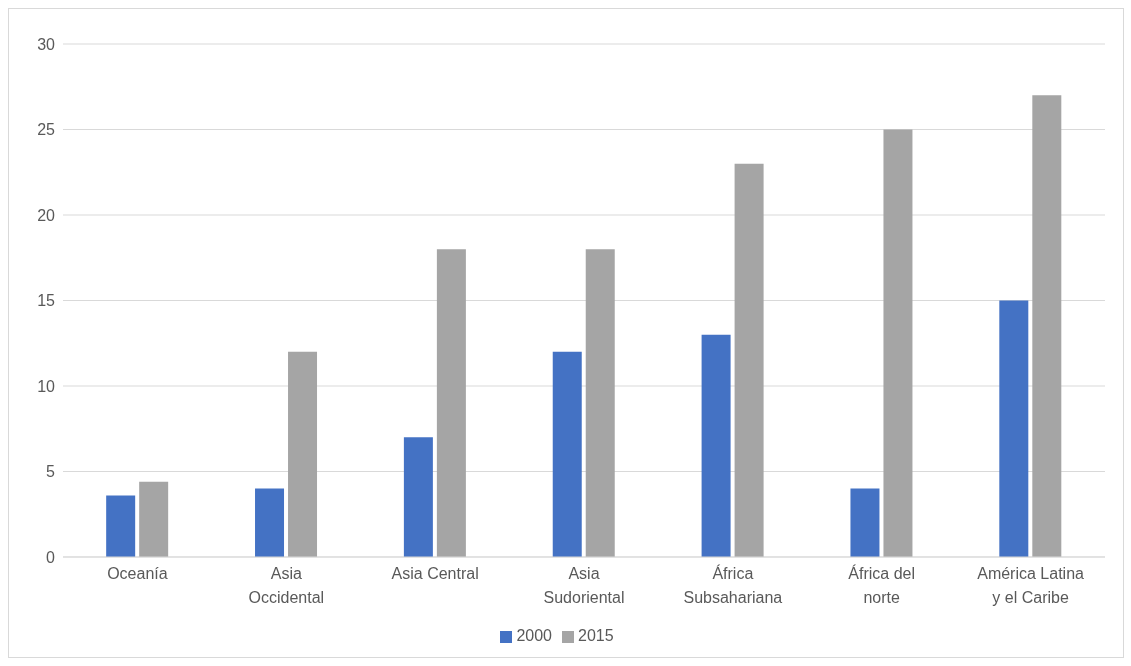 The image size is (1131, 666). What do you see at coordinates (435, 573) in the screenshot?
I see `x-tick-label: Asia Central` at bounding box center [435, 573].